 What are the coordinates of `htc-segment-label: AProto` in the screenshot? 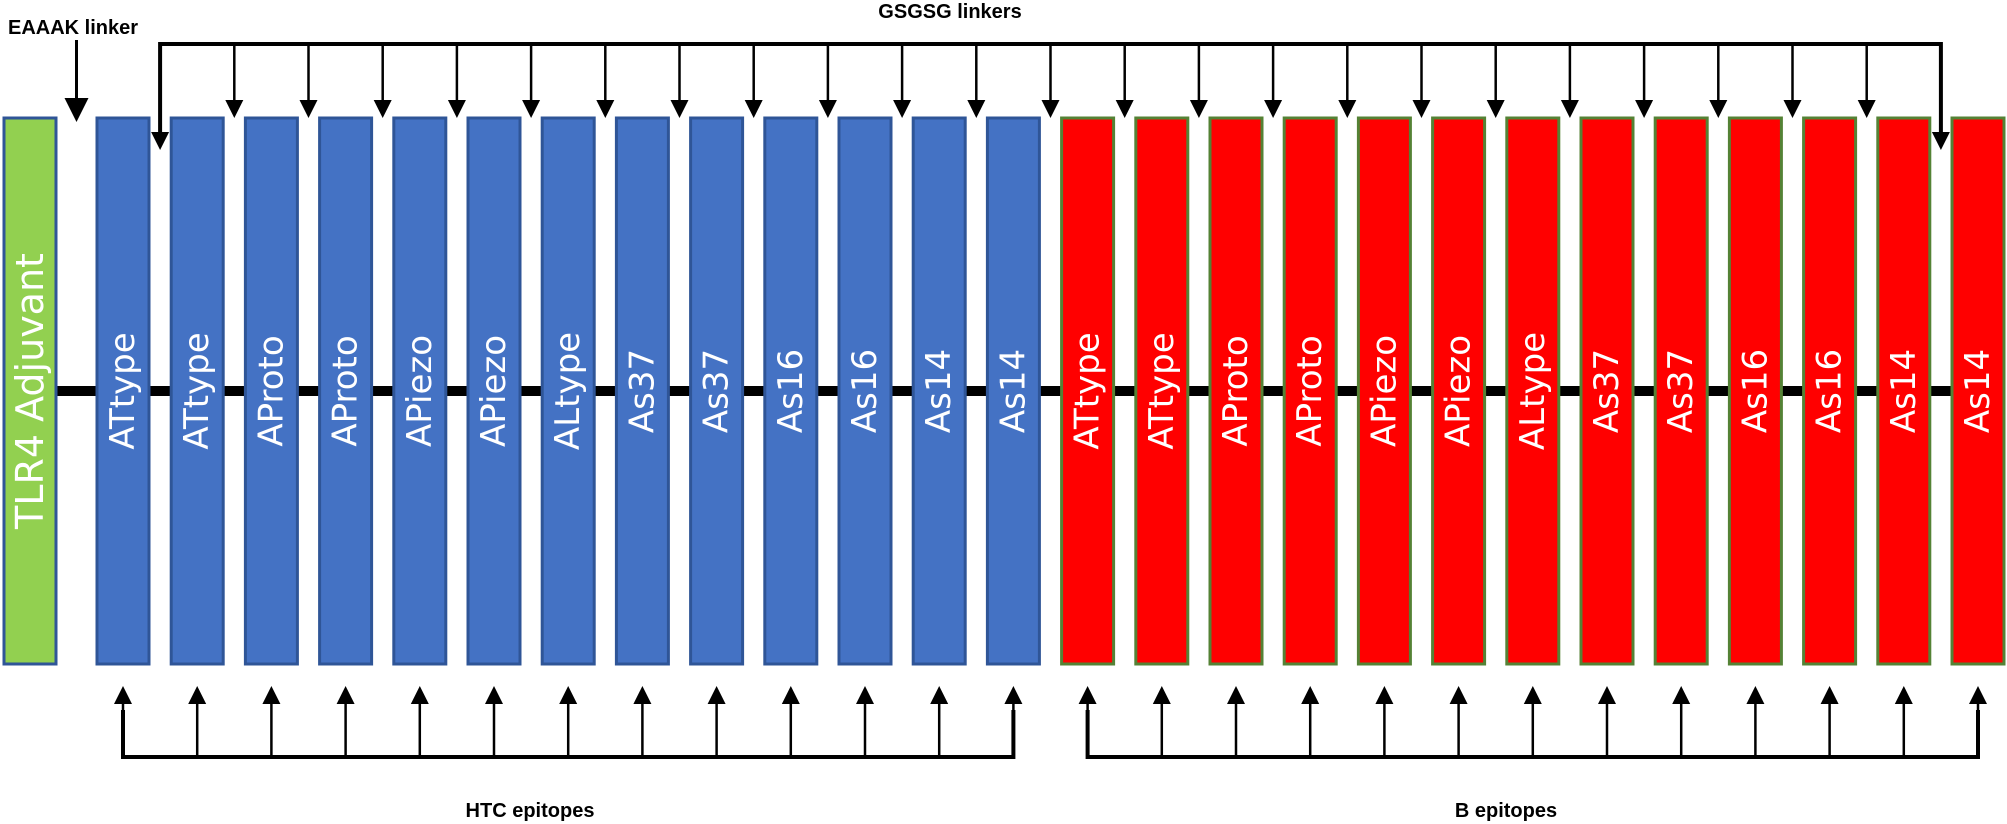 It's located at (346, 390).